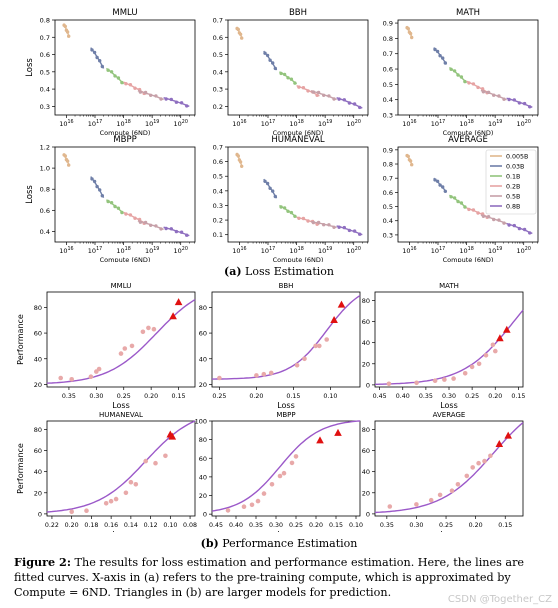  What do you see at coordinates (42, 562) in the screenshot?
I see `caption-label: Figure 2:` at bounding box center [42, 562].